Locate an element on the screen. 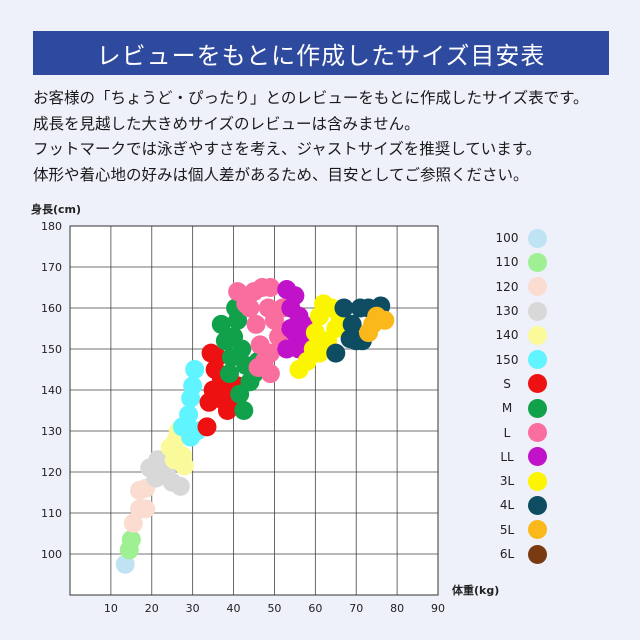 The image size is (640, 640). x-tick-label: 40 is located at coordinates (234, 608).